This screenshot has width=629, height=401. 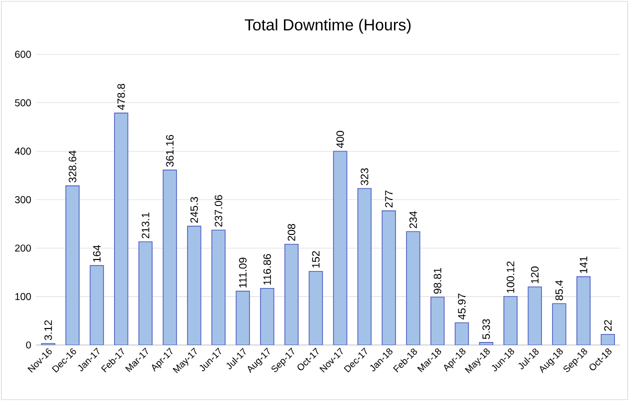 I want to click on data-label: 85.4, so click(x=559, y=290).